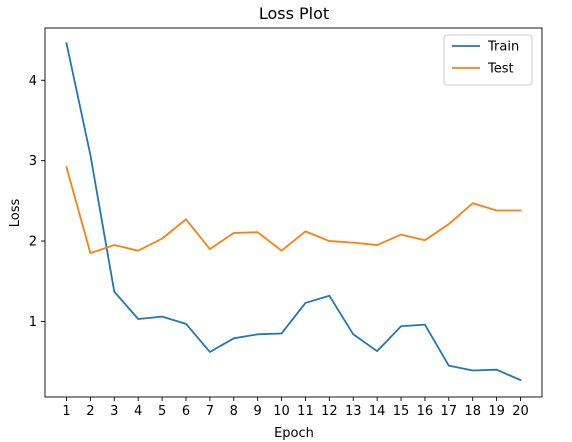  What do you see at coordinates (353, 411) in the screenshot?
I see `x-tick-label: 13` at bounding box center [353, 411].